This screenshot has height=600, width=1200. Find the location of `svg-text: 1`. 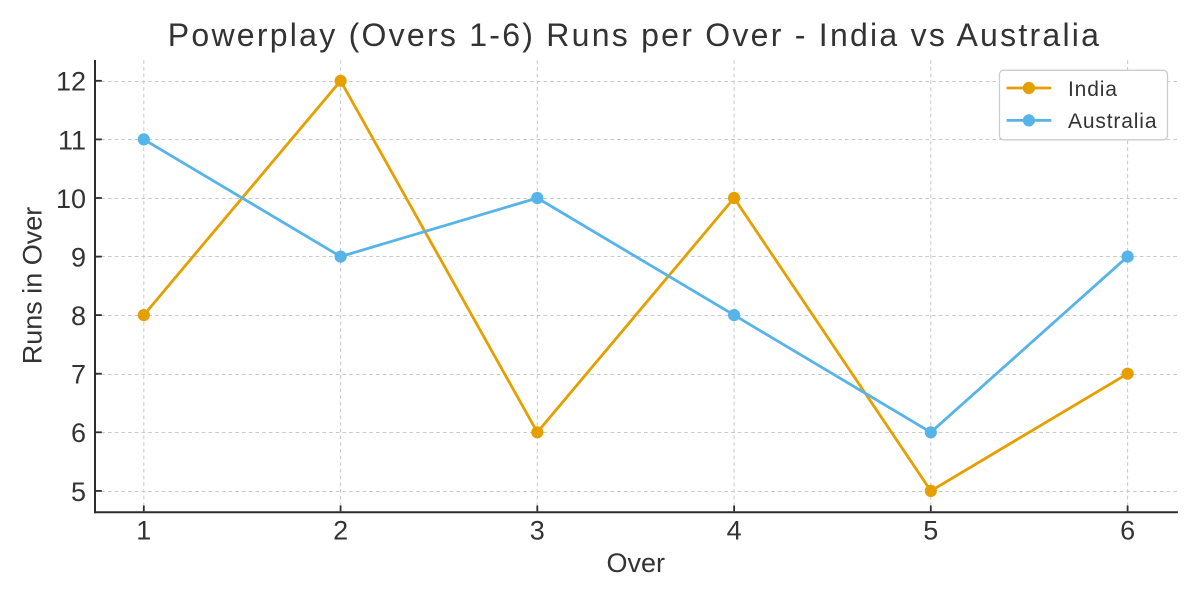

svg-text: 1 is located at coordinates (143, 530).